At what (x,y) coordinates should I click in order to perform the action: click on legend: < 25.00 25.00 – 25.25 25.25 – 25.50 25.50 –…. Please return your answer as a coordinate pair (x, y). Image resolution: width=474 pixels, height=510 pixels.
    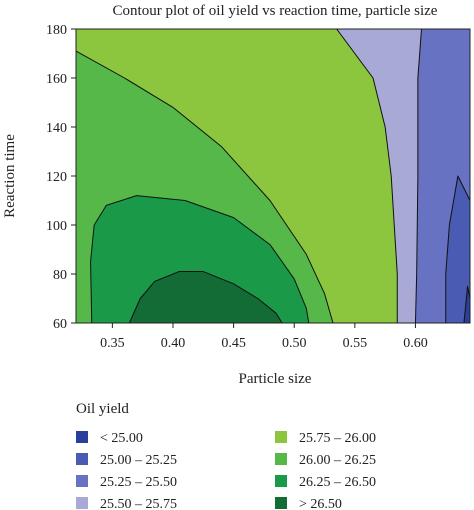
    Looking at the image, I should click on (226, 470).